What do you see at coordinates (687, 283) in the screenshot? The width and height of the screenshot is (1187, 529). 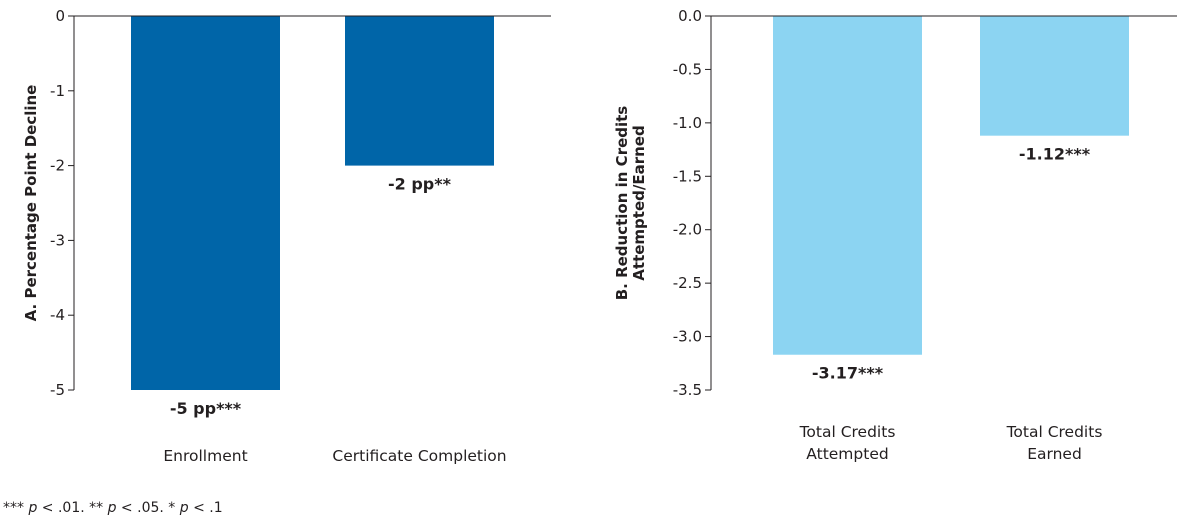 I see `y-tick-label: -2.5` at bounding box center [687, 283].